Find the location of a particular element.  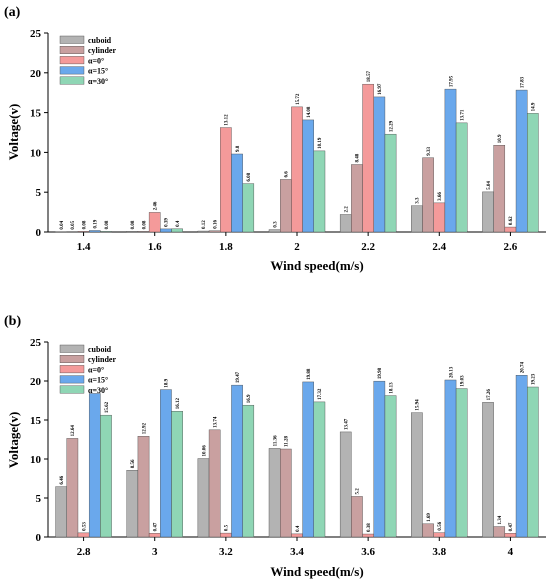

data-label: 19.47 is located at coordinates (238, 377).